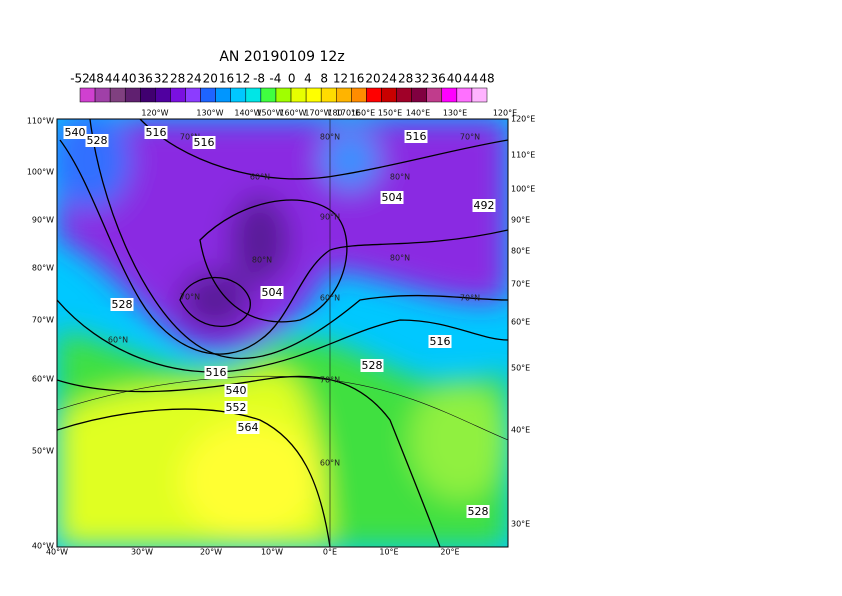 The width and height of the screenshot is (842, 596). What do you see at coordinates (520, 220) in the screenshot?
I see `lon-label: 90°E` at bounding box center [520, 220].